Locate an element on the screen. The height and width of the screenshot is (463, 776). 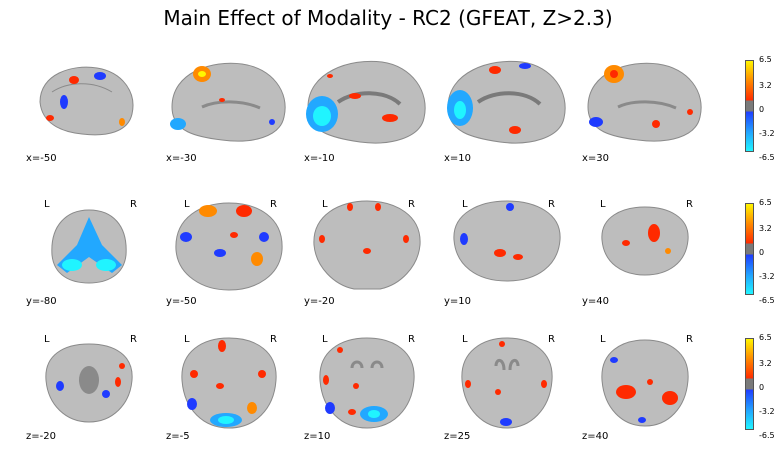
sagittal-slice-3: x=-10 is located at coordinates (367, 108).